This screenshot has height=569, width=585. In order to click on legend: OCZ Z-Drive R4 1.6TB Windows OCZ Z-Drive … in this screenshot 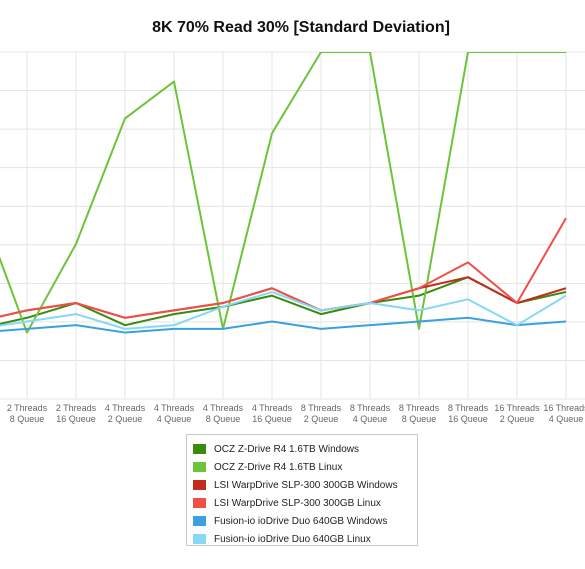, I will do `click(302, 490)`.